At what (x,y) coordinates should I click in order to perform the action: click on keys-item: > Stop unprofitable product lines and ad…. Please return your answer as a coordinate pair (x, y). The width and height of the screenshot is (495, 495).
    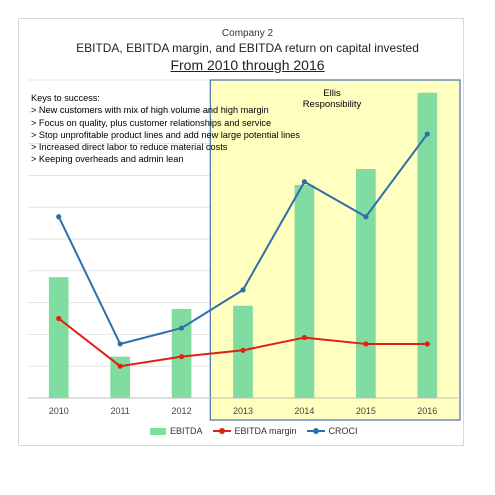
    Looking at the image, I should click on (165, 134).